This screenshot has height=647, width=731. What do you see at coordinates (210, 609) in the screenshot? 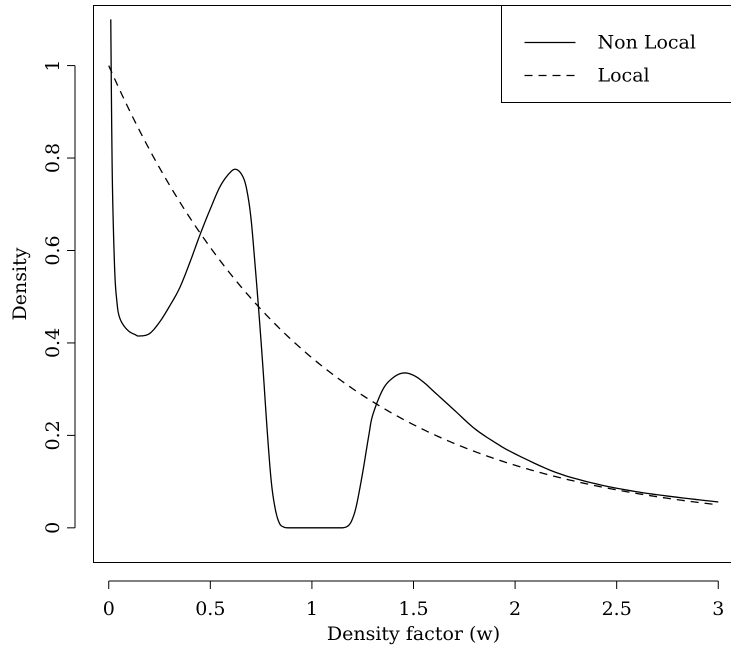
I see `x-tick-label: 0.5` at bounding box center [210, 609].